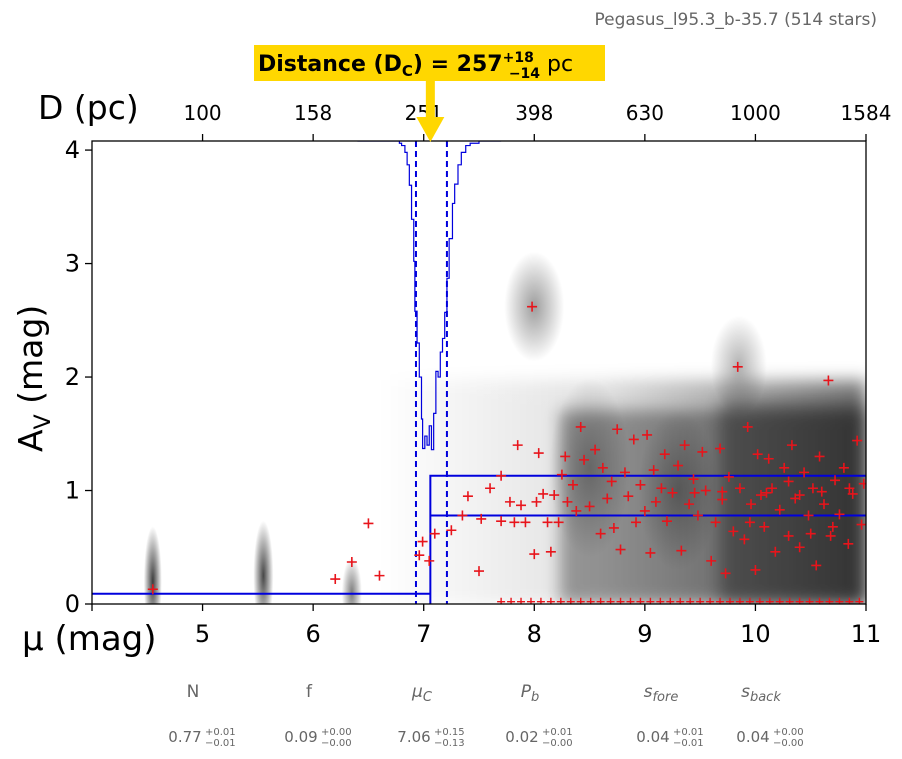  I want to click on y-tick-label: 1, so click(72, 491).